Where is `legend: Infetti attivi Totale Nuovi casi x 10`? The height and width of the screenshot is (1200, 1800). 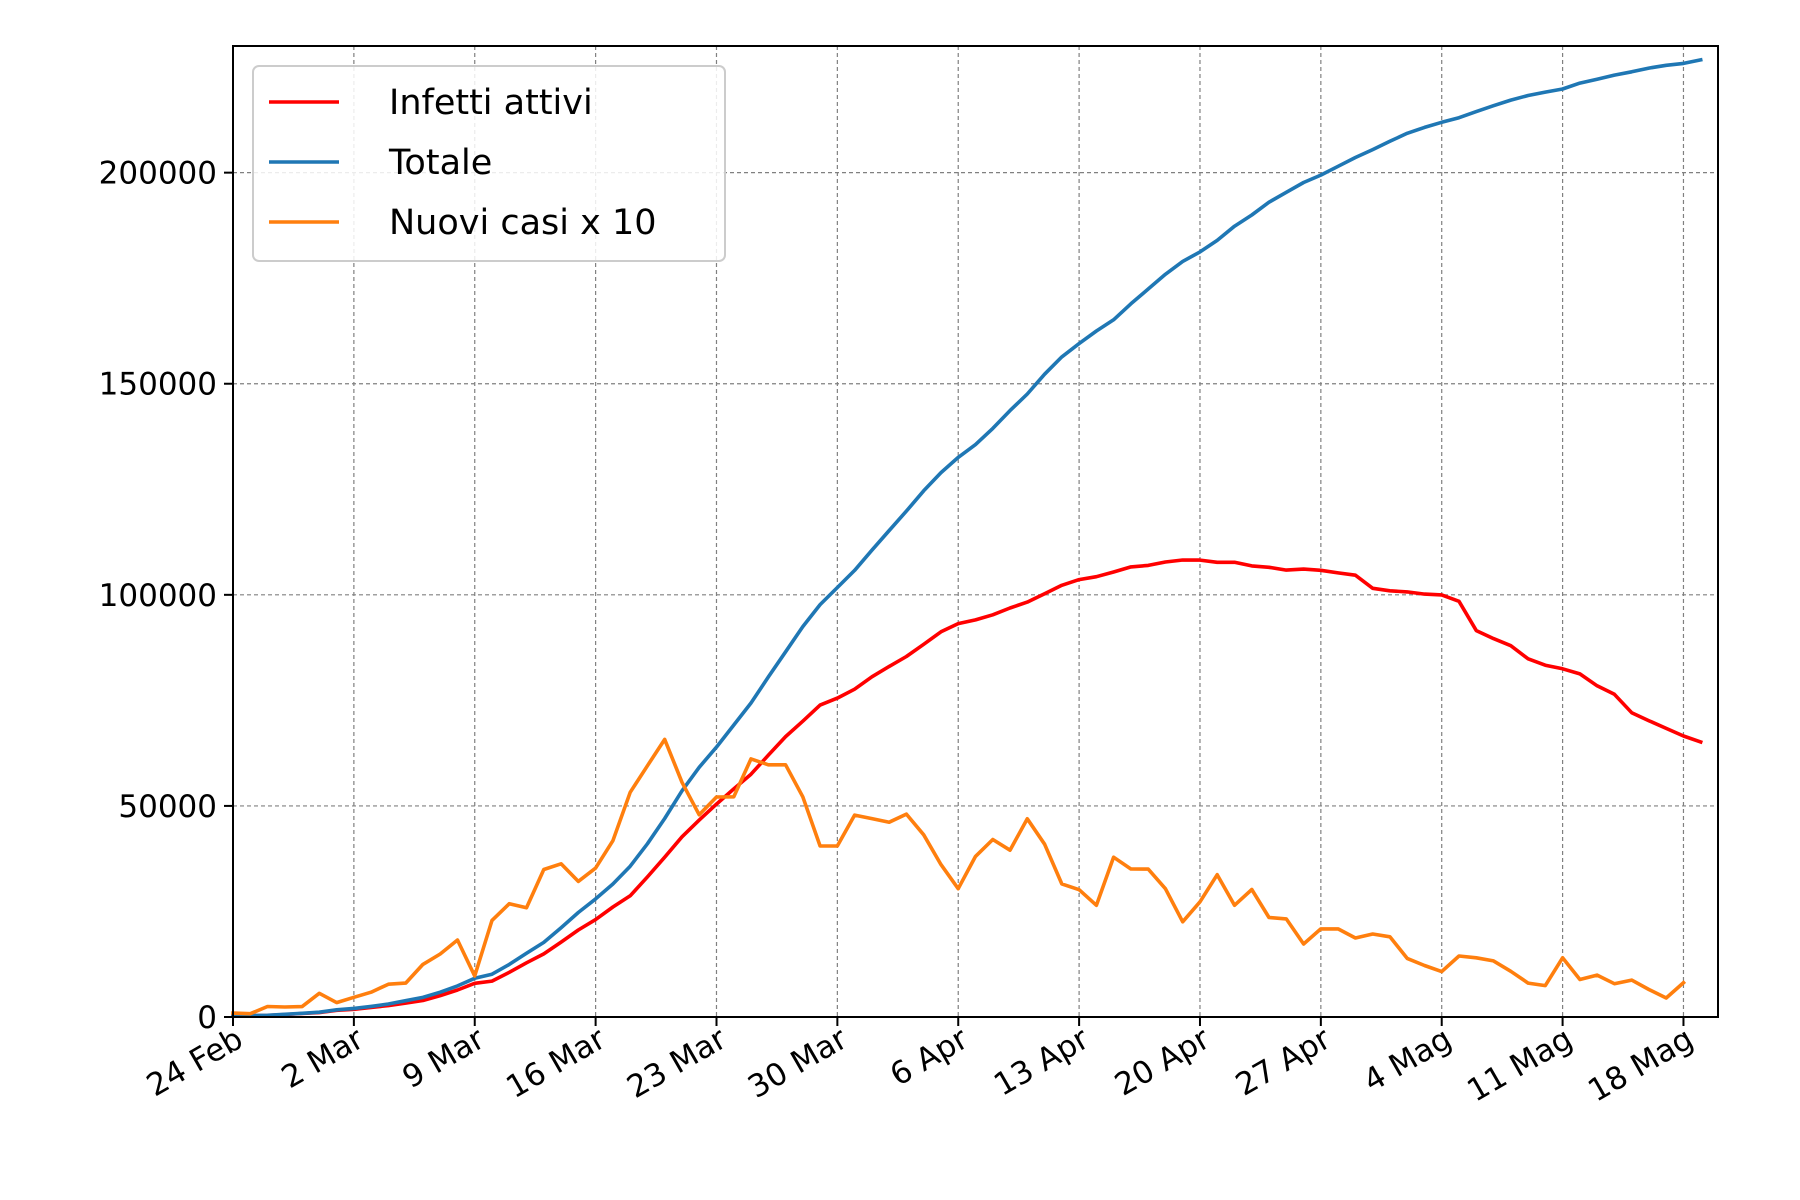 legend: Infetti attivi Totale Nuovi casi x 10 is located at coordinates (489, 163).